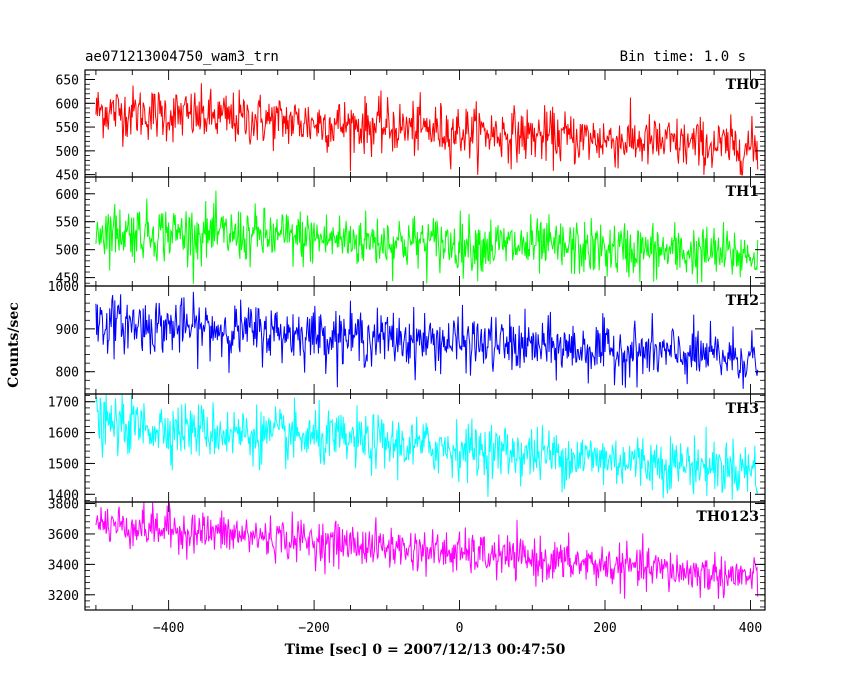 The image size is (850, 680). Describe the element at coordinates (63, 434) in the screenshot. I see `y-tick-label: 1600` at that location.